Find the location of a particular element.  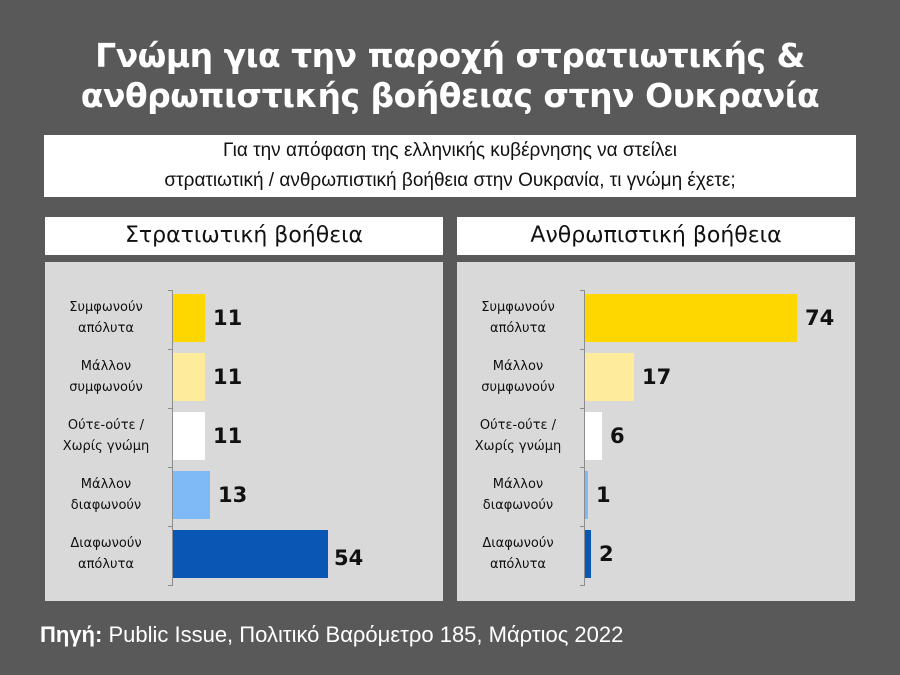

bar-value-label: 17 is located at coordinates (657, 377).